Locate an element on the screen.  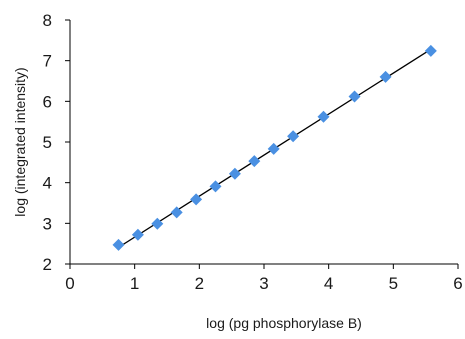
y-tick-label: 5 is located at coordinates (47, 142).